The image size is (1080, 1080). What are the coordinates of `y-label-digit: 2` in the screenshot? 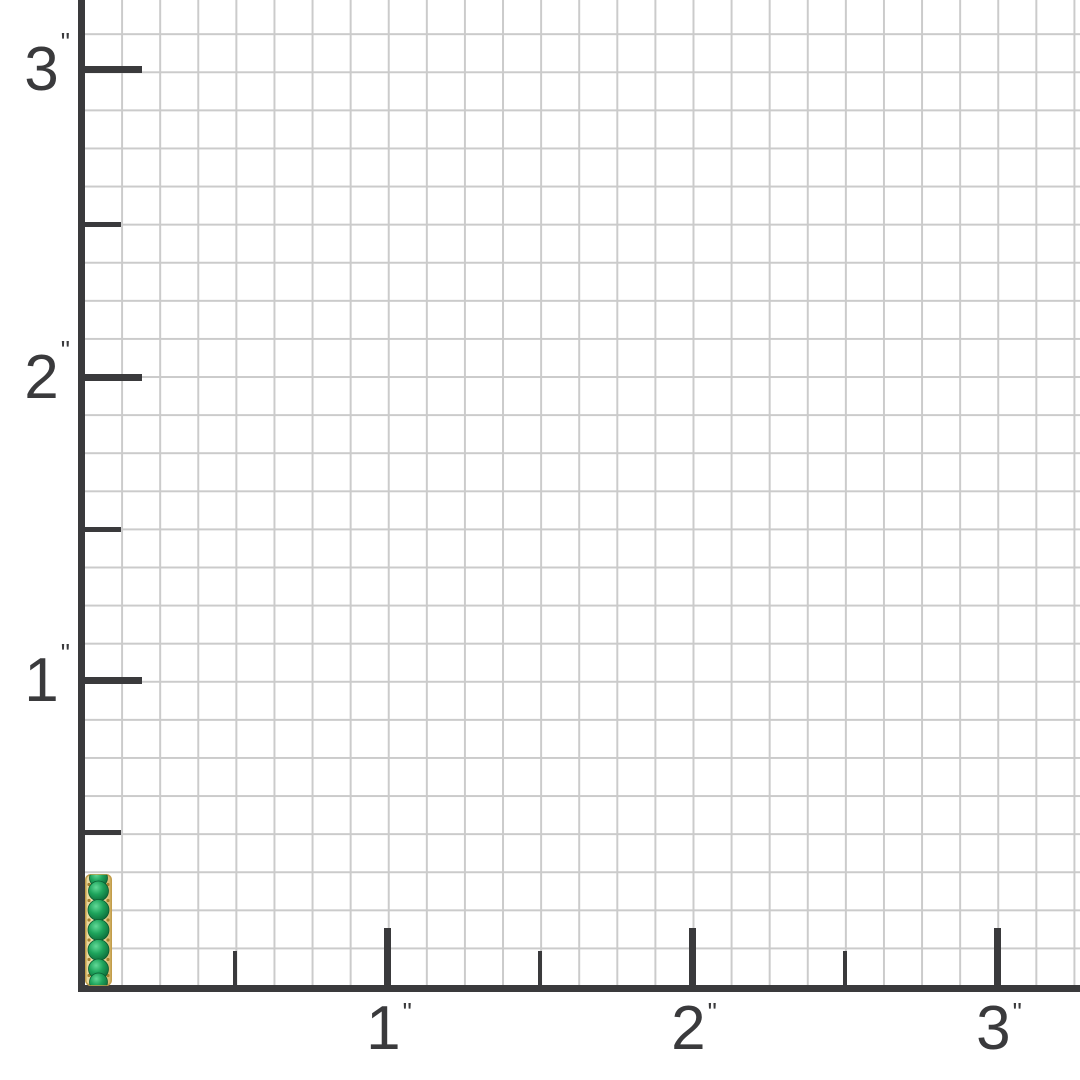 It's located at (41, 377).